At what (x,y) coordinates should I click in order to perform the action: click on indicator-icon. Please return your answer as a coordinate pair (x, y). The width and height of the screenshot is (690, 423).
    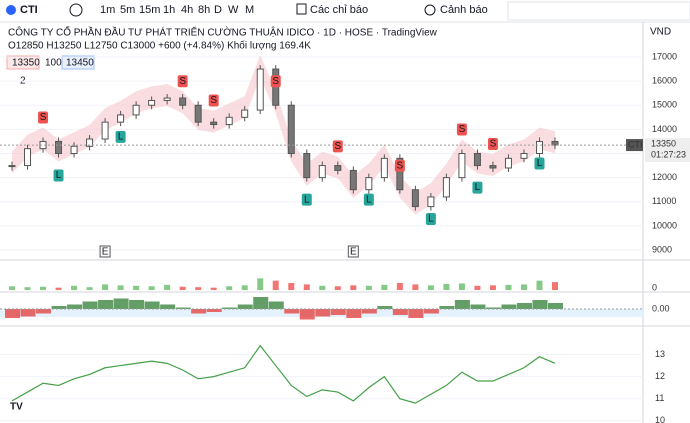
    Looking at the image, I should click on (301, 9).